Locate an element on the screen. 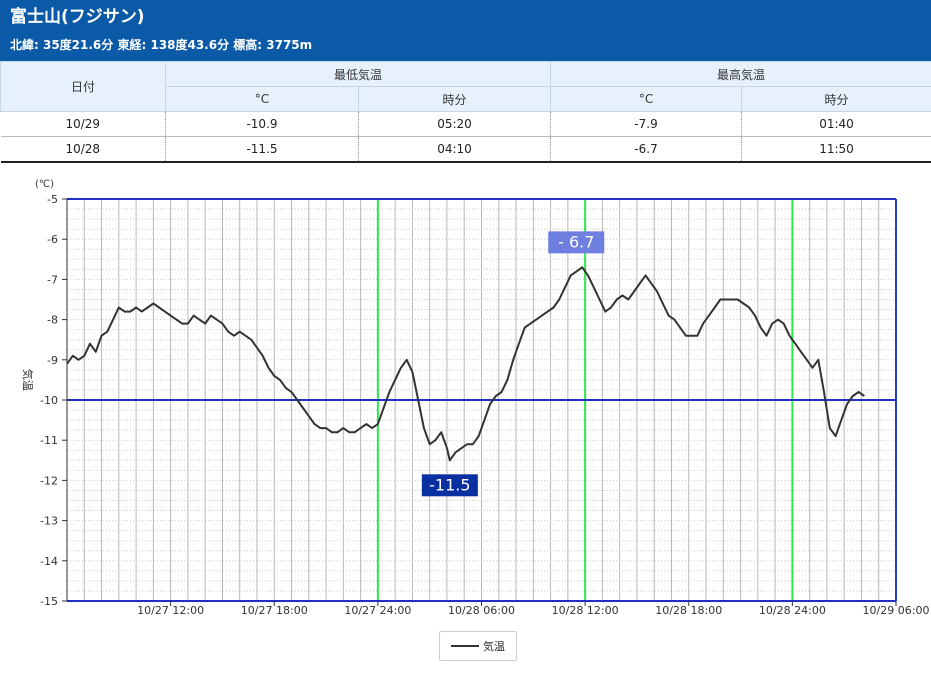 This screenshot has height=673, width=931. y-tick-label: -13 is located at coordinates (49, 521).